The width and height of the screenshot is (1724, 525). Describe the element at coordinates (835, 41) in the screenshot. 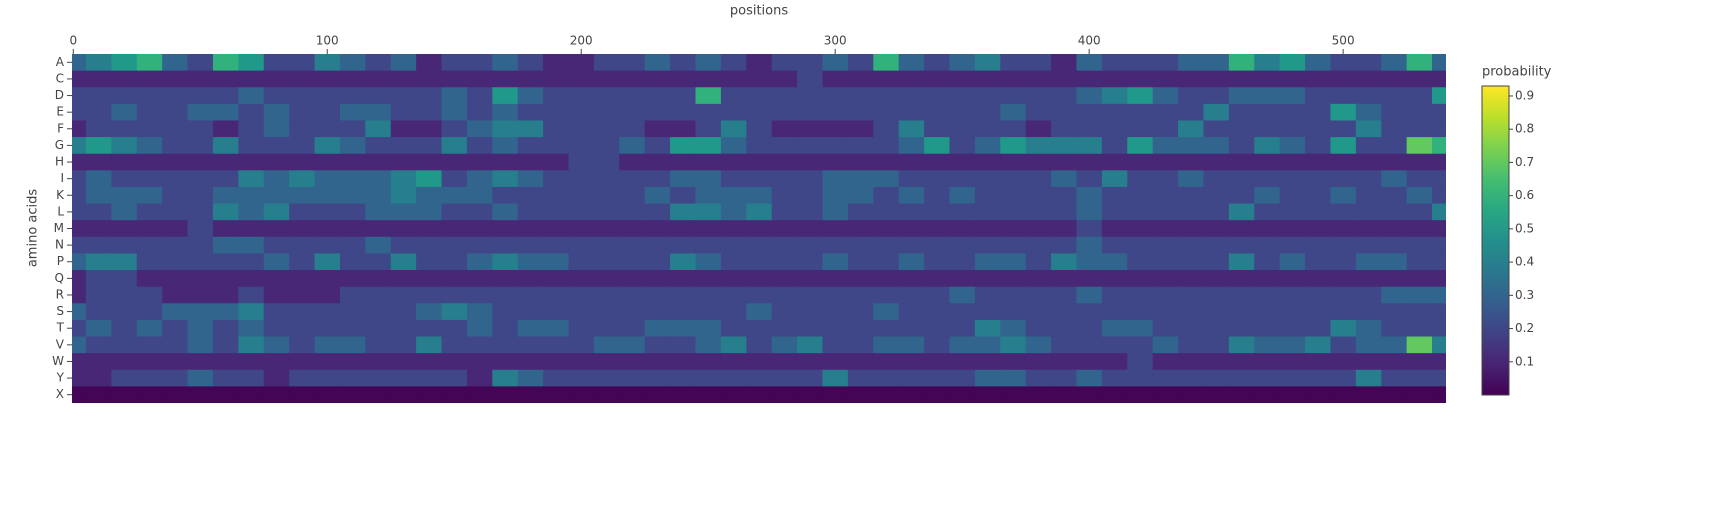

I see `x-tick-label: 300` at that location.